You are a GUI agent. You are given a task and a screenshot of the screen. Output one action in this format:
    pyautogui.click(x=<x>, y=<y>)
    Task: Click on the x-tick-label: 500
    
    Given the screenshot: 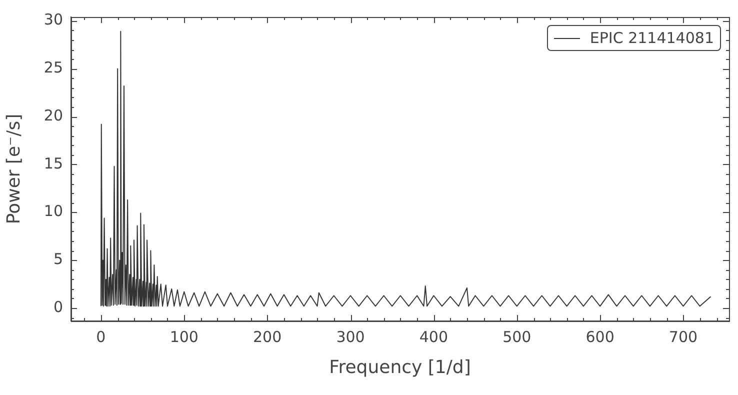 What is the action you would take?
    pyautogui.click(x=517, y=337)
    